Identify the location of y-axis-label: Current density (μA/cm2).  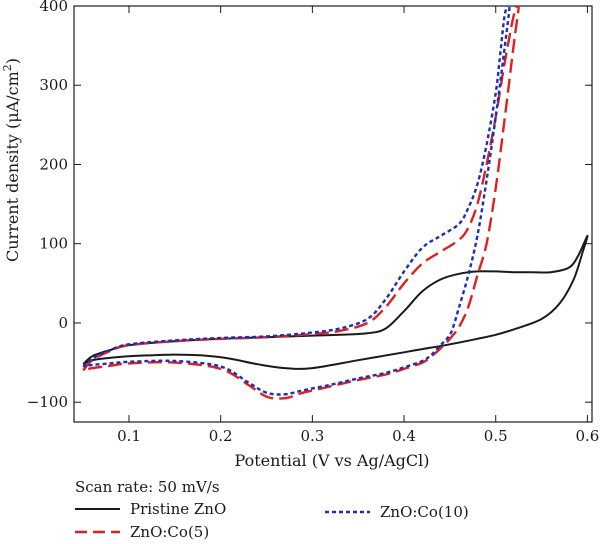
(11, 160).